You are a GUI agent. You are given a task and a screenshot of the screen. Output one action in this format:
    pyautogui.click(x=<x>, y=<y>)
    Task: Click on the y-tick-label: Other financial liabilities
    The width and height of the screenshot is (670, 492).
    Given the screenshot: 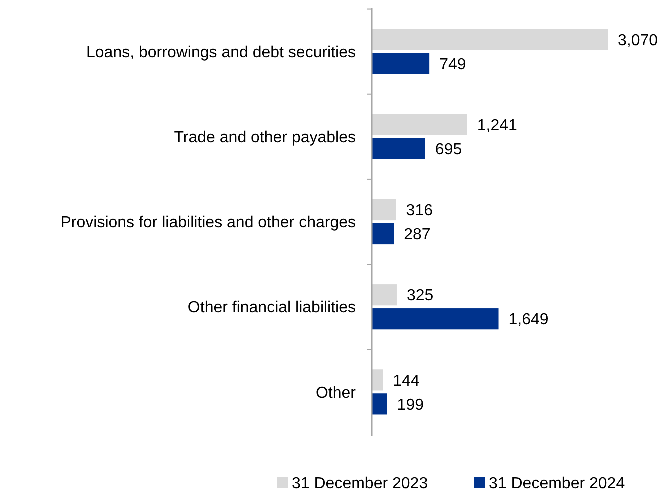 What is the action you would take?
    pyautogui.click(x=272, y=308)
    